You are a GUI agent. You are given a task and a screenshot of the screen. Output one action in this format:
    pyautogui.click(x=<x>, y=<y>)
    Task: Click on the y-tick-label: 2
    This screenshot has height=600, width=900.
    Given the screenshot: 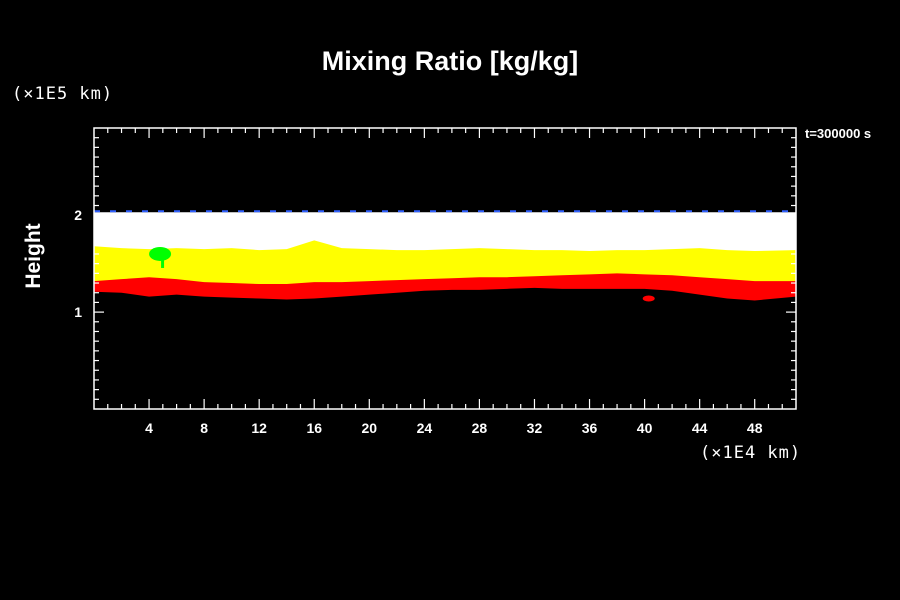 What is the action you would take?
    pyautogui.click(x=78, y=215)
    